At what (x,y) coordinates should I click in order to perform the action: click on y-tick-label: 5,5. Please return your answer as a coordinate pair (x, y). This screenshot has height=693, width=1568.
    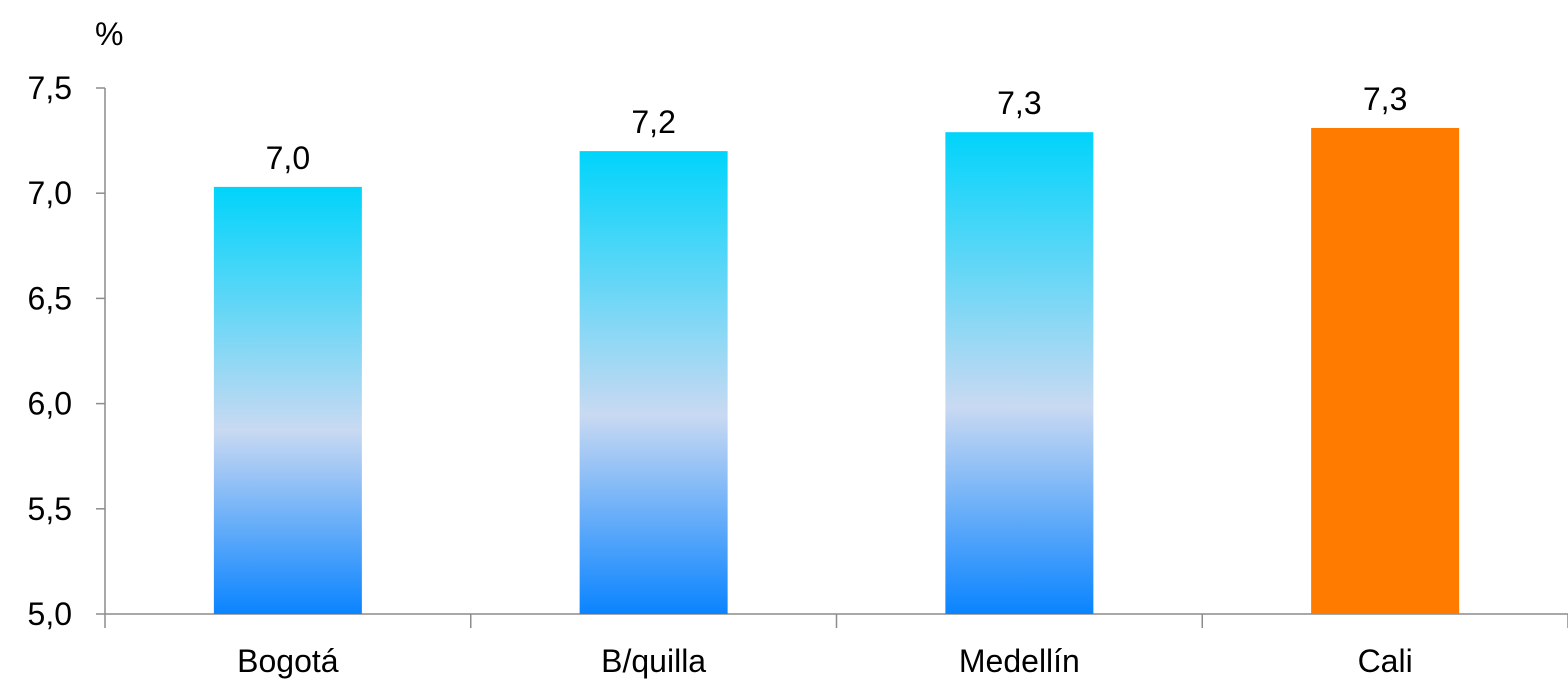
    Looking at the image, I should click on (50, 509).